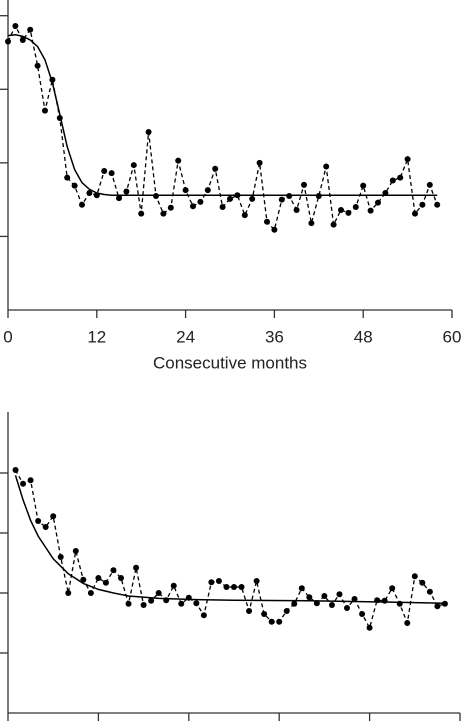 This screenshot has width=474, height=724. Describe the element at coordinates (452, 336) in the screenshot. I see `x-tick-label: 60` at that location.